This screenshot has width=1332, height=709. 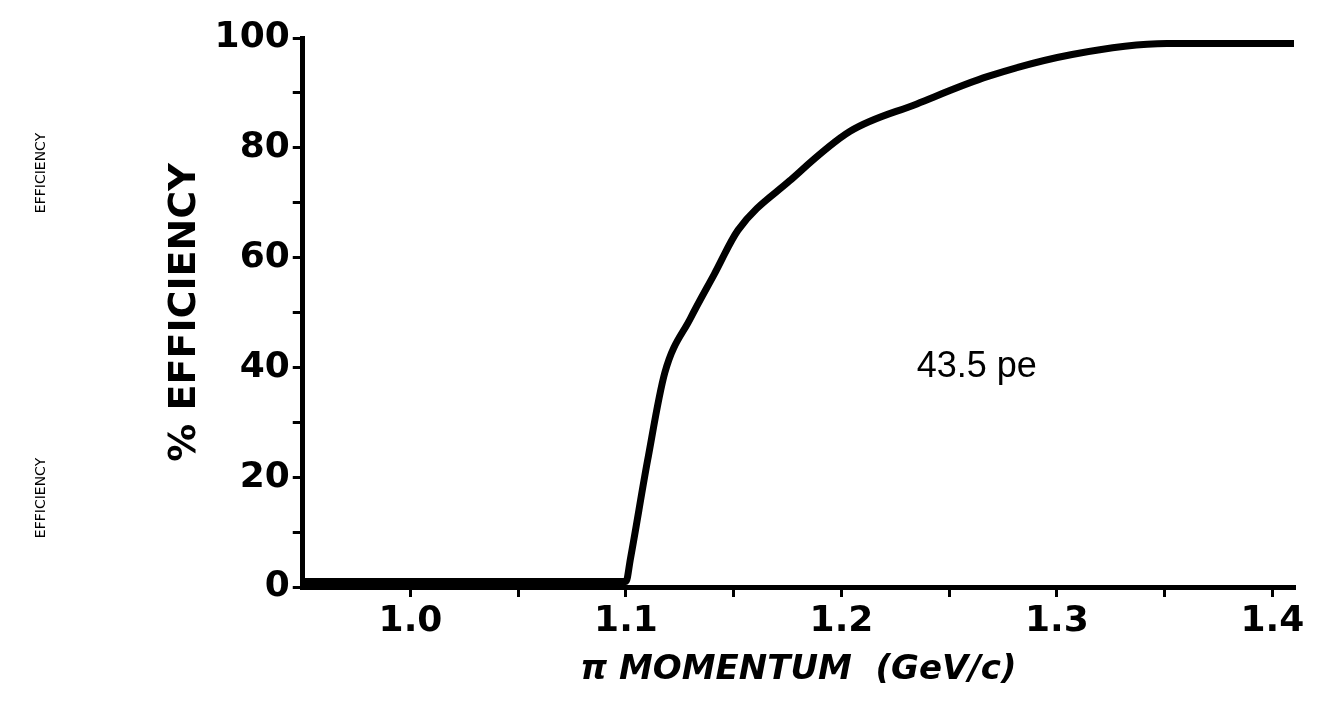 What do you see at coordinates (1272, 618) in the screenshot?
I see `x-tick-label: 1.4` at bounding box center [1272, 618].